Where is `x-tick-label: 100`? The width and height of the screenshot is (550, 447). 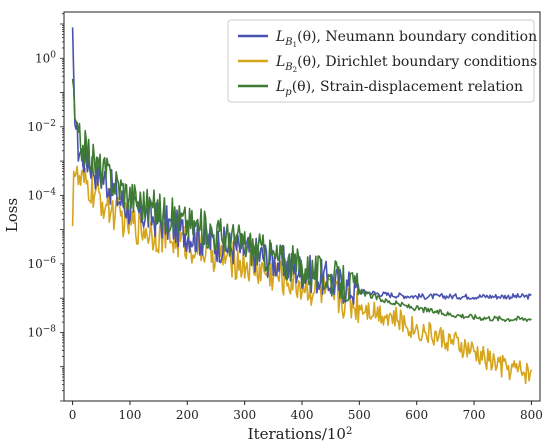 x-tick-label: 100 is located at coordinates (129, 415).